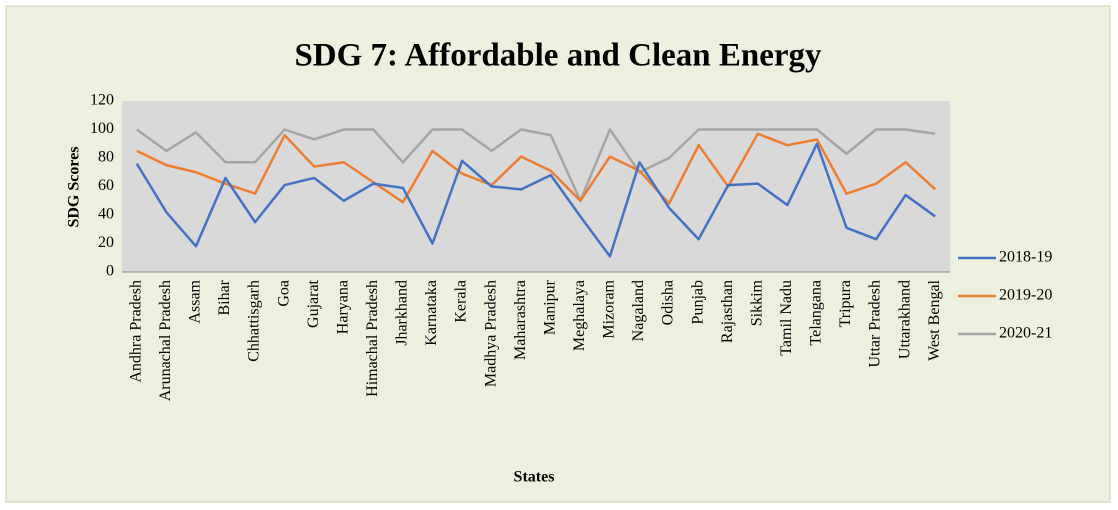 The width and height of the screenshot is (1118, 510). Describe the element at coordinates (727, 311) in the screenshot. I see `x-tick-label: Rajasthan` at that location.